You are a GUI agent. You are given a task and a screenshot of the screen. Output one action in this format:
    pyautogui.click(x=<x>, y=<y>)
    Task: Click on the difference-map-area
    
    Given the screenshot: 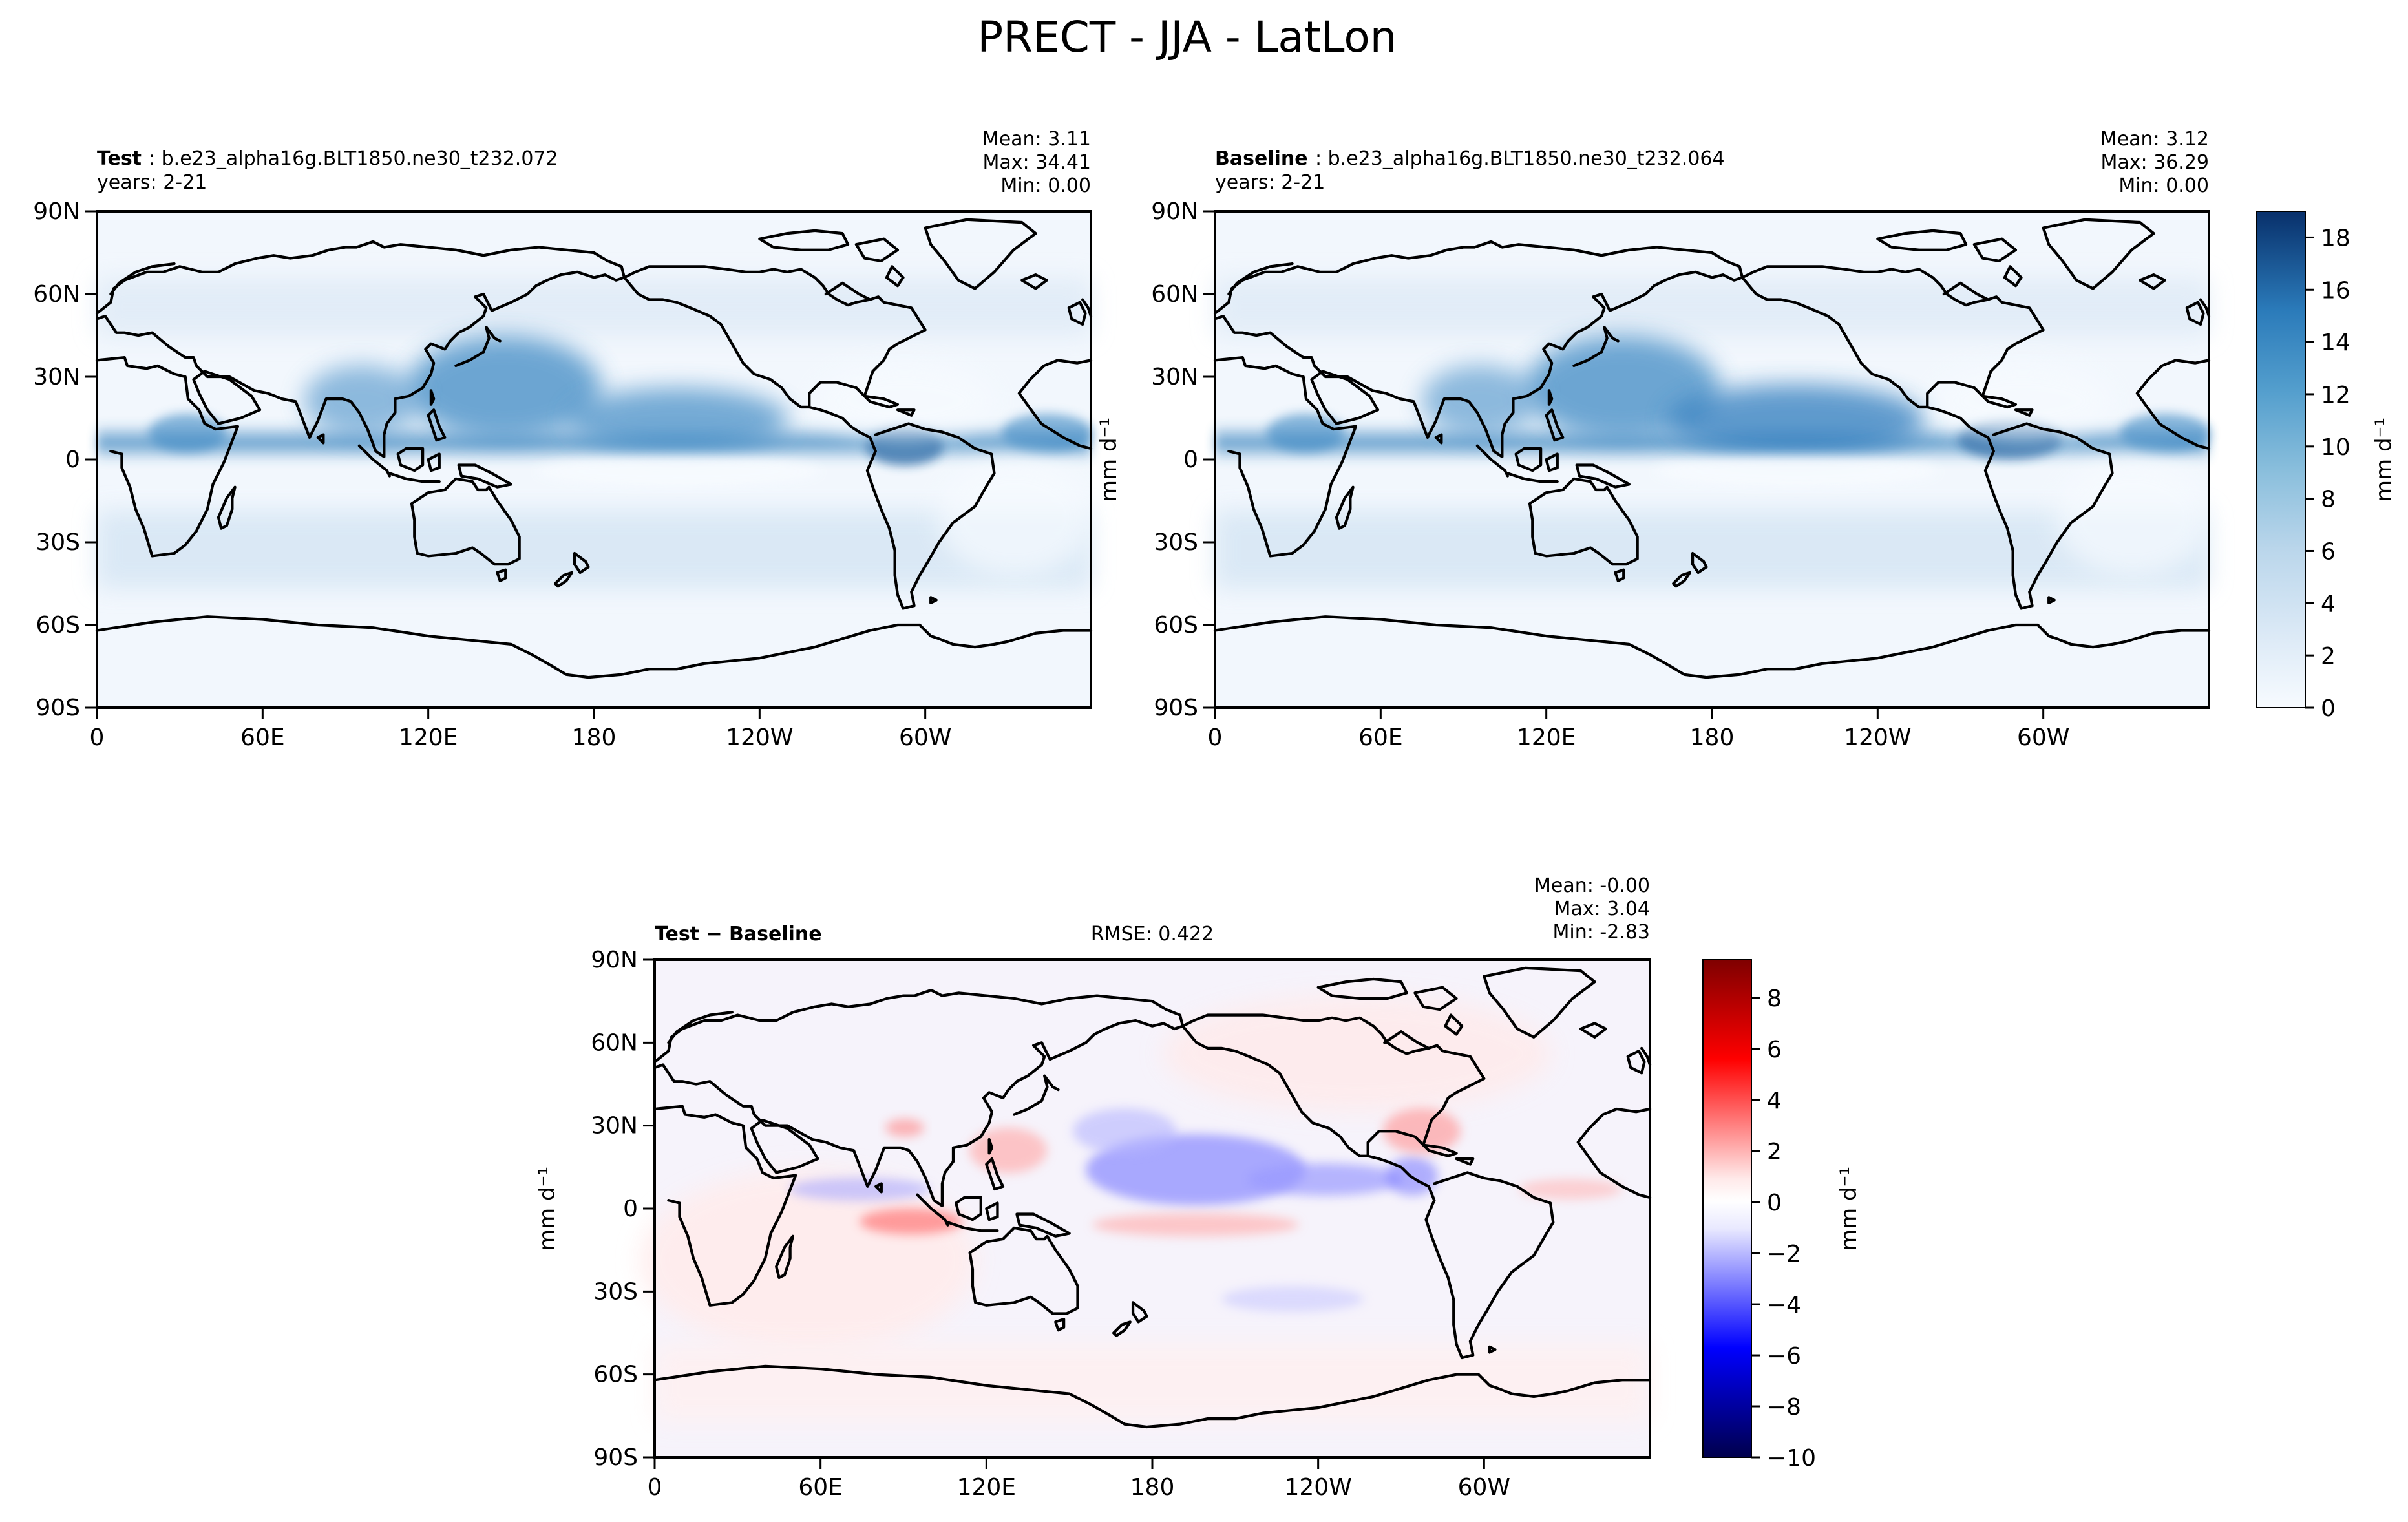 What is the action you would take?
    pyautogui.click(x=1145, y=1208)
    